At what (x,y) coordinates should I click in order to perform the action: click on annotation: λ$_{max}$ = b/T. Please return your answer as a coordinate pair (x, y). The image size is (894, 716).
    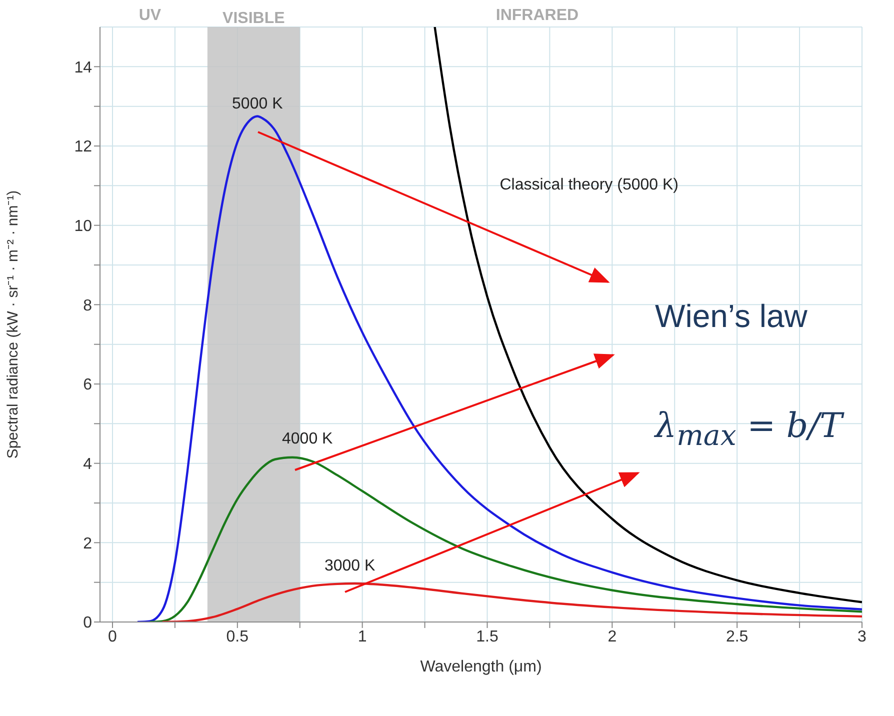
    Looking at the image, I should click on (748, 429).